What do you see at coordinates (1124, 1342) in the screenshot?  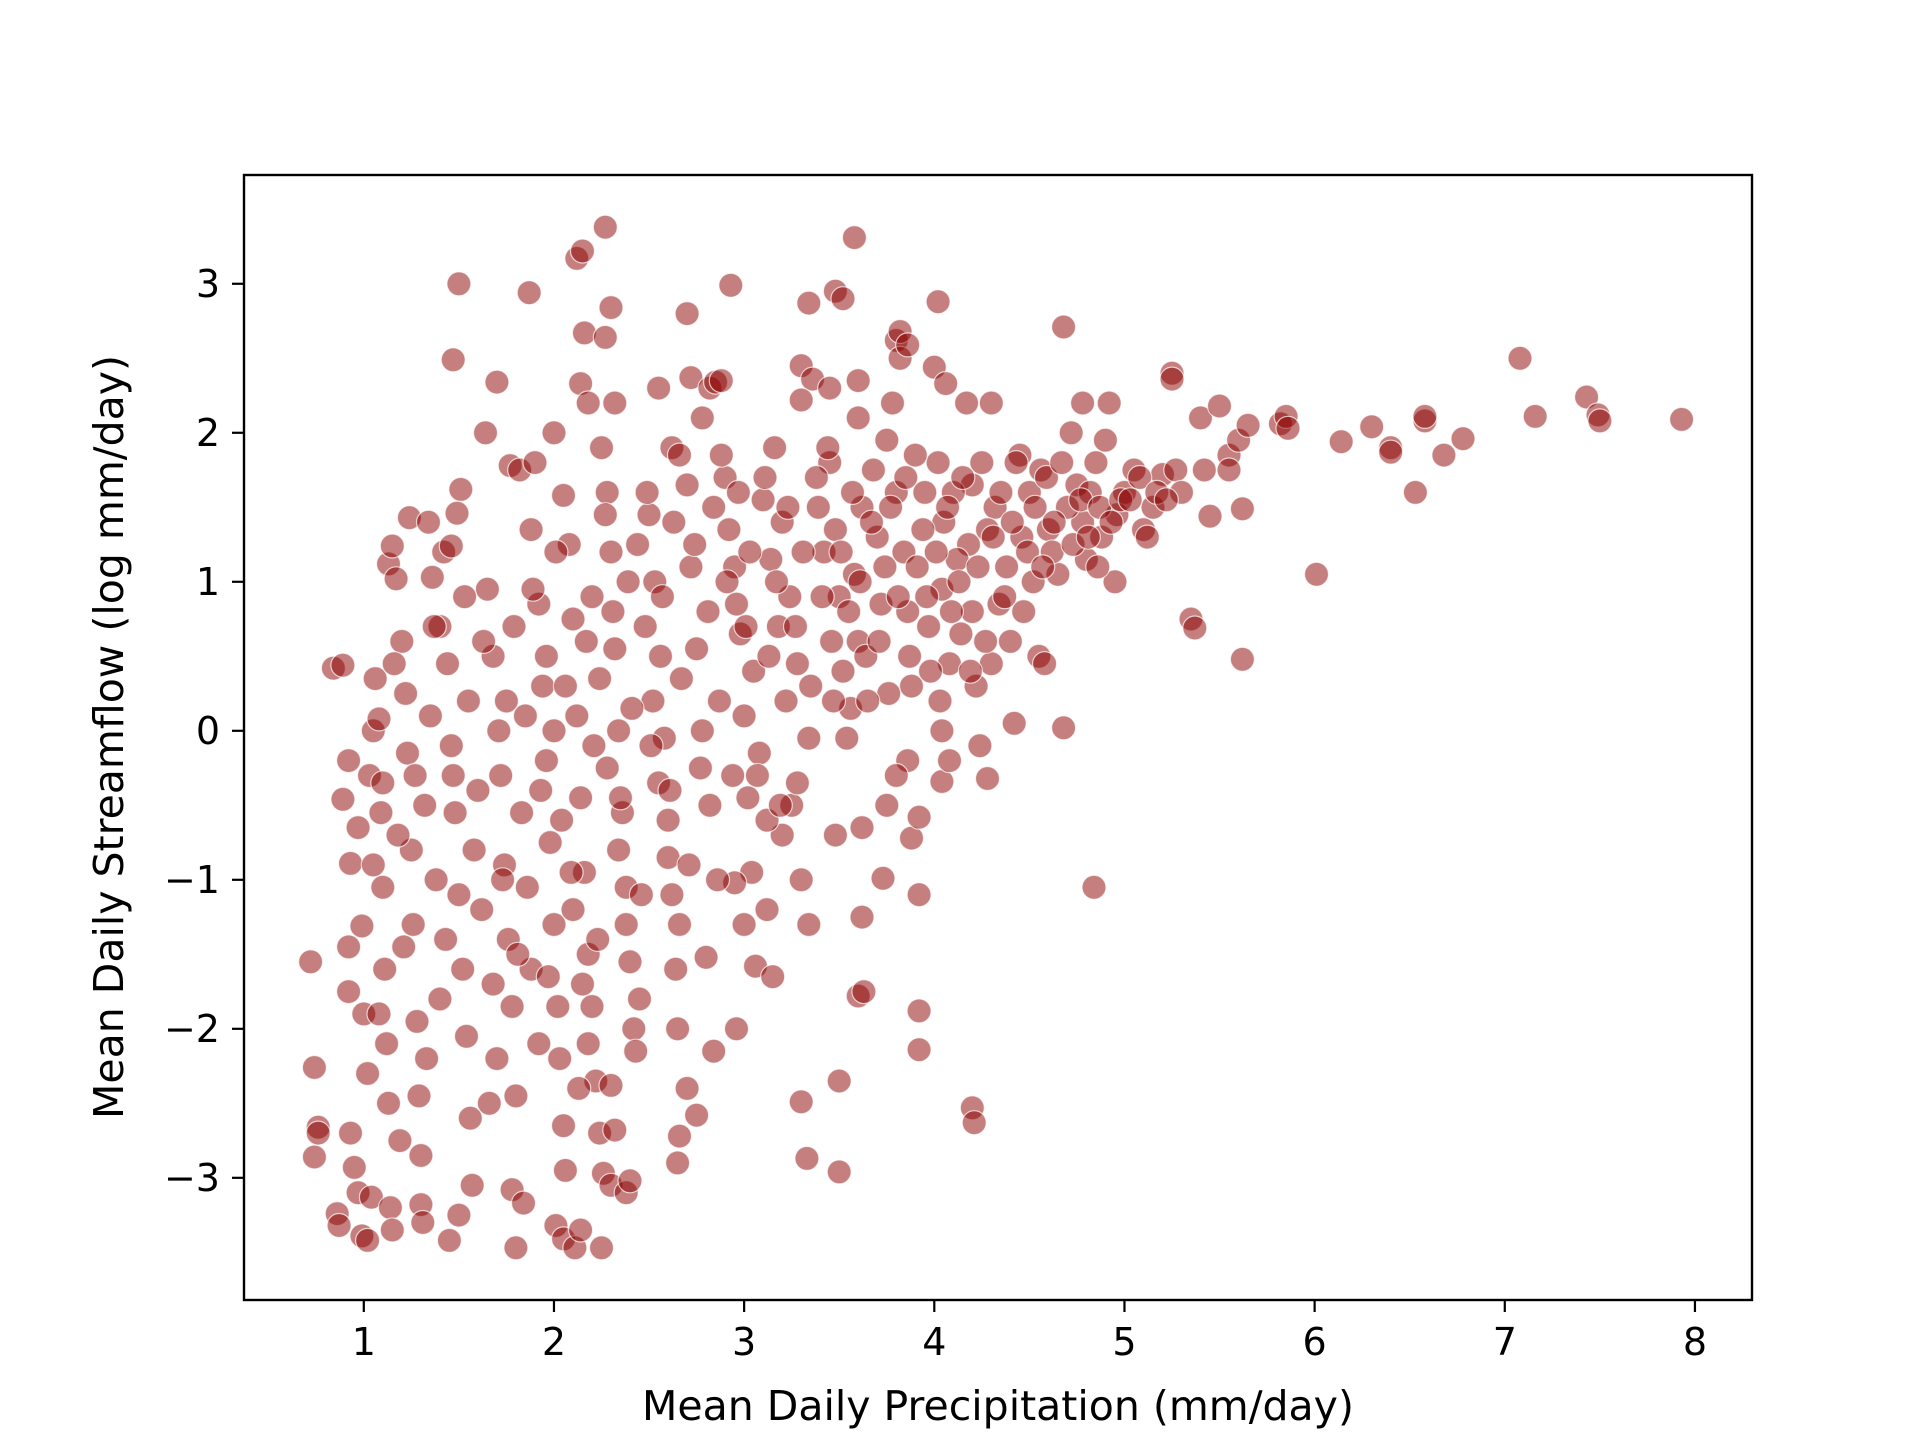 I see `x-tick-label: 5` at bounding box center [1124, 1342].